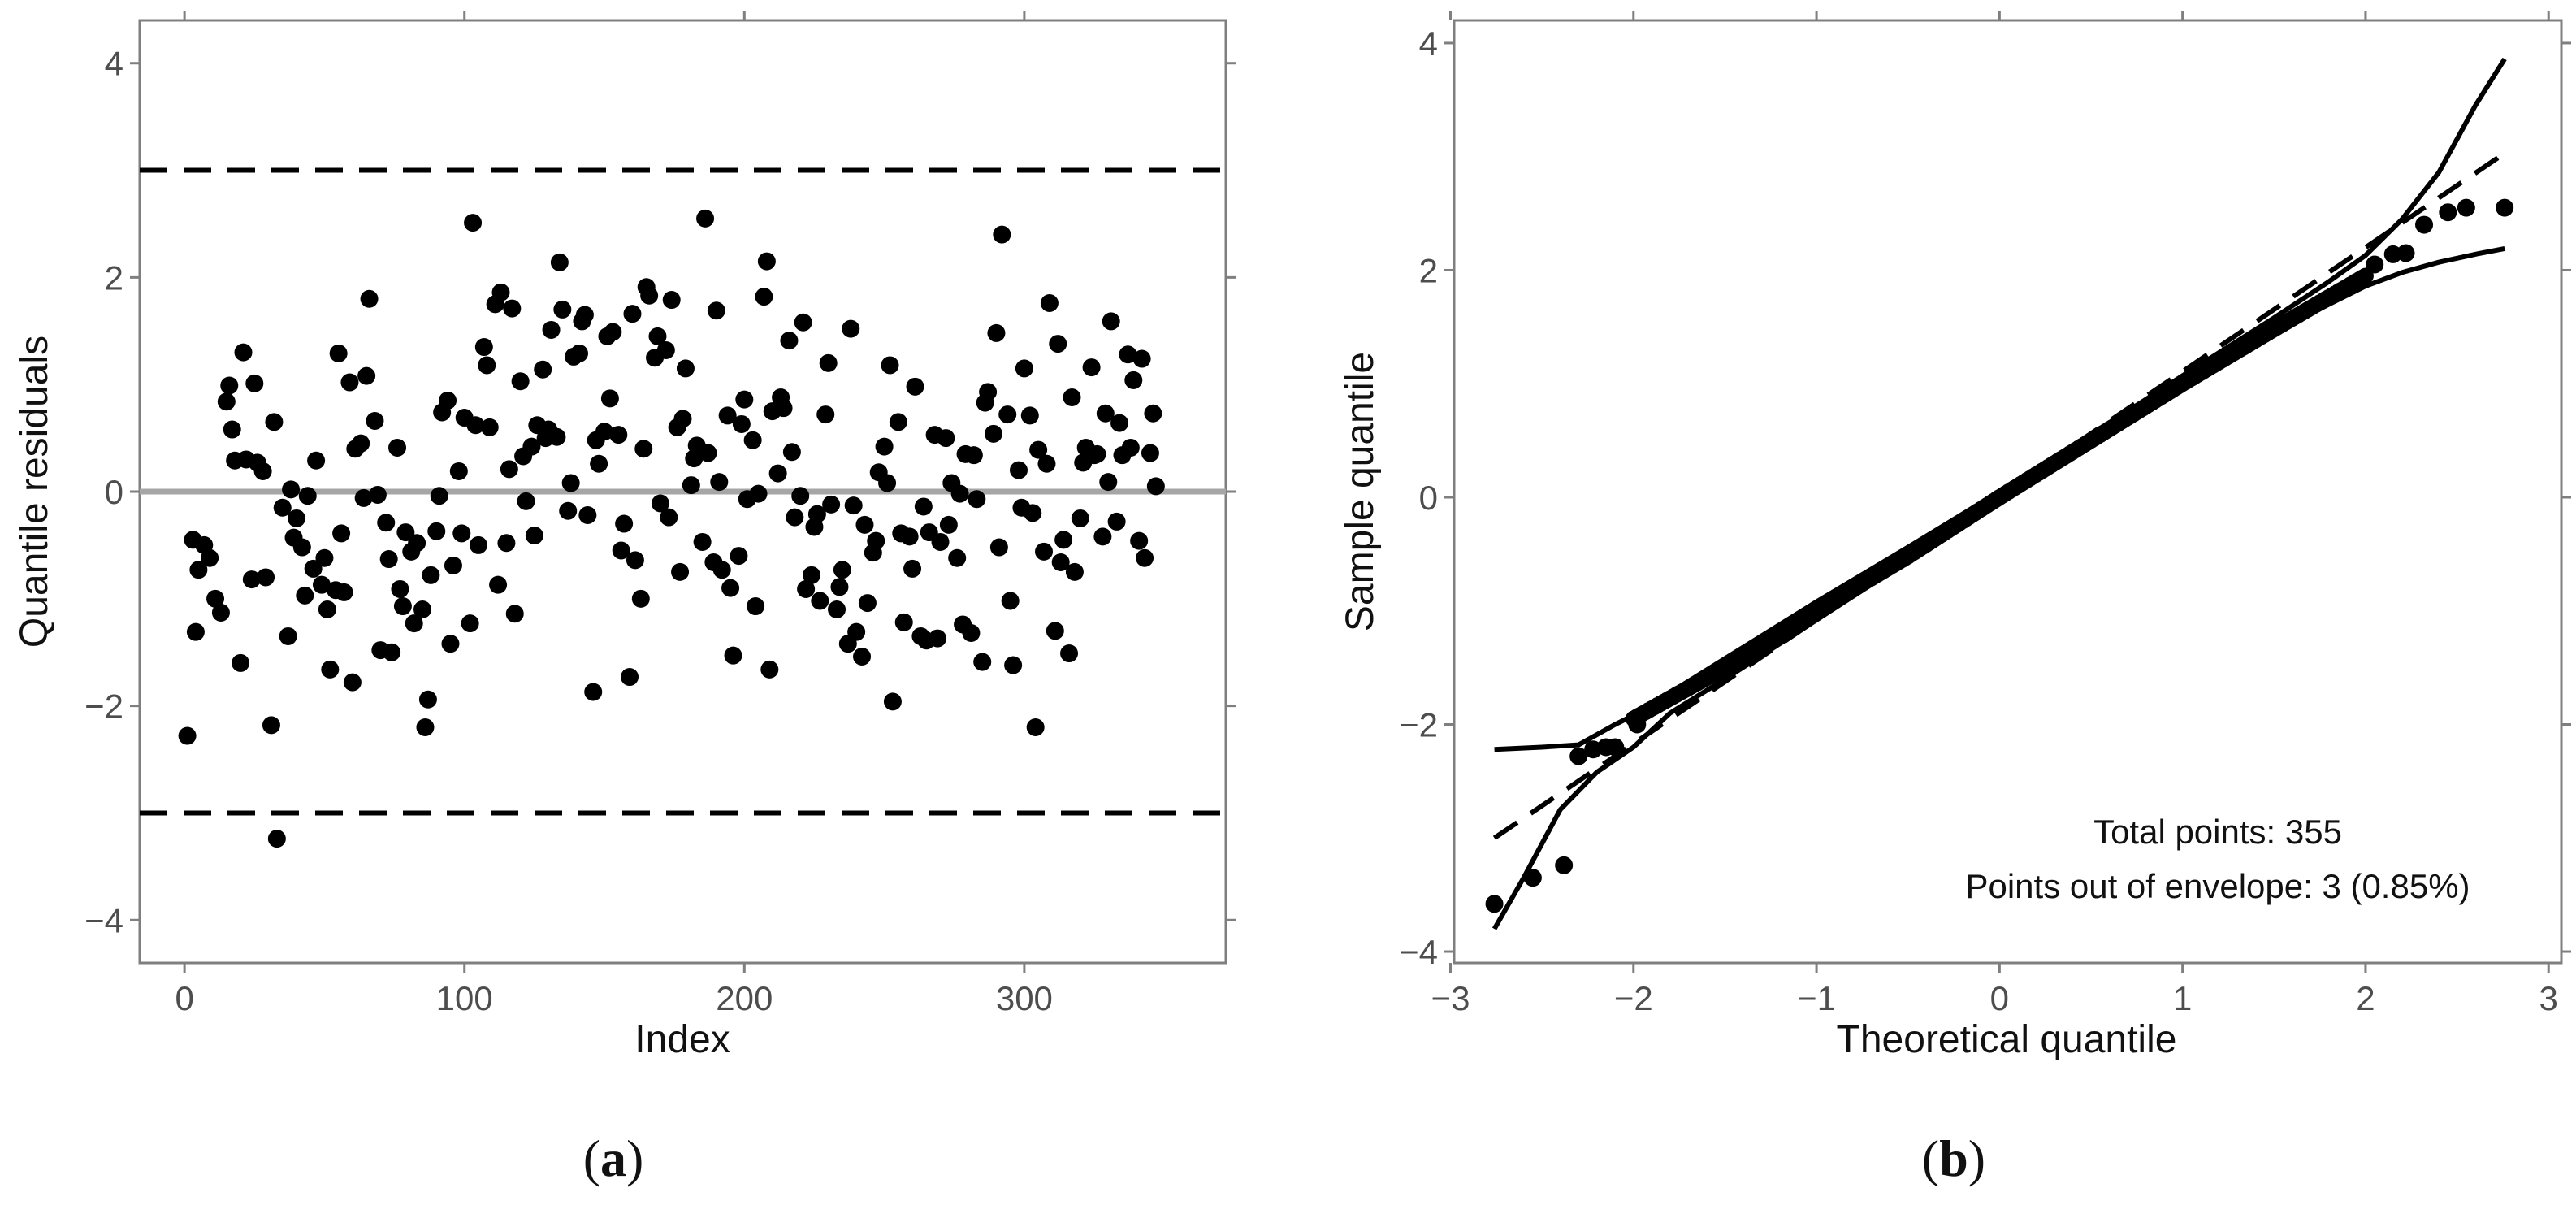 The image size is (2576, 1214). What do you see at coordinates (1816, 998) in the screenshot?
I see `b-x-tick-label: −1` at bounding box center [1816, 998].